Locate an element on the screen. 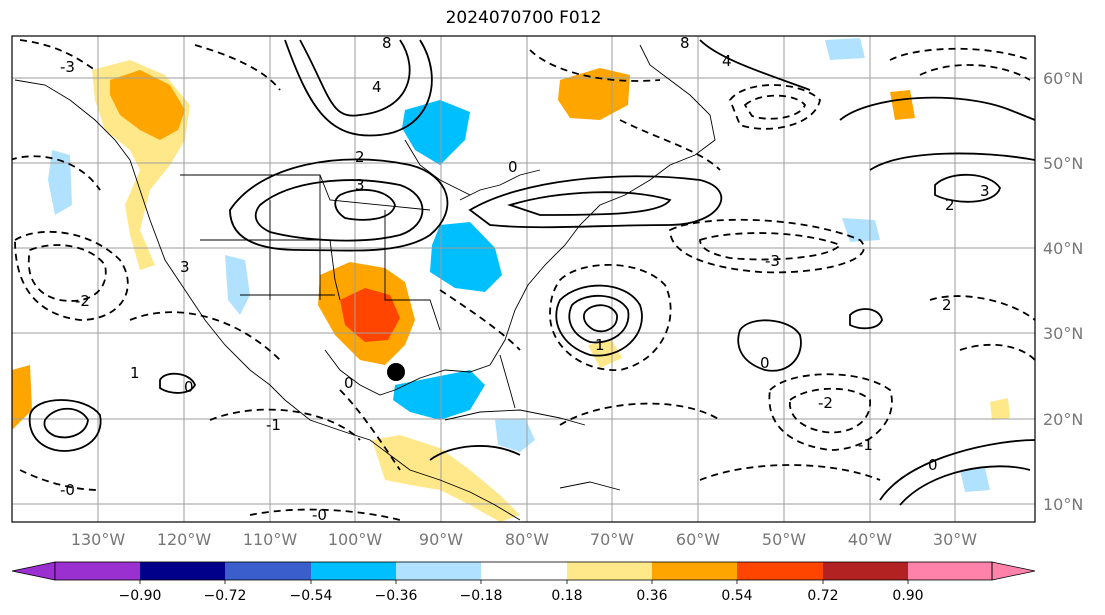  colorbar-label: −0.54 is located at coordinates (311, 596).